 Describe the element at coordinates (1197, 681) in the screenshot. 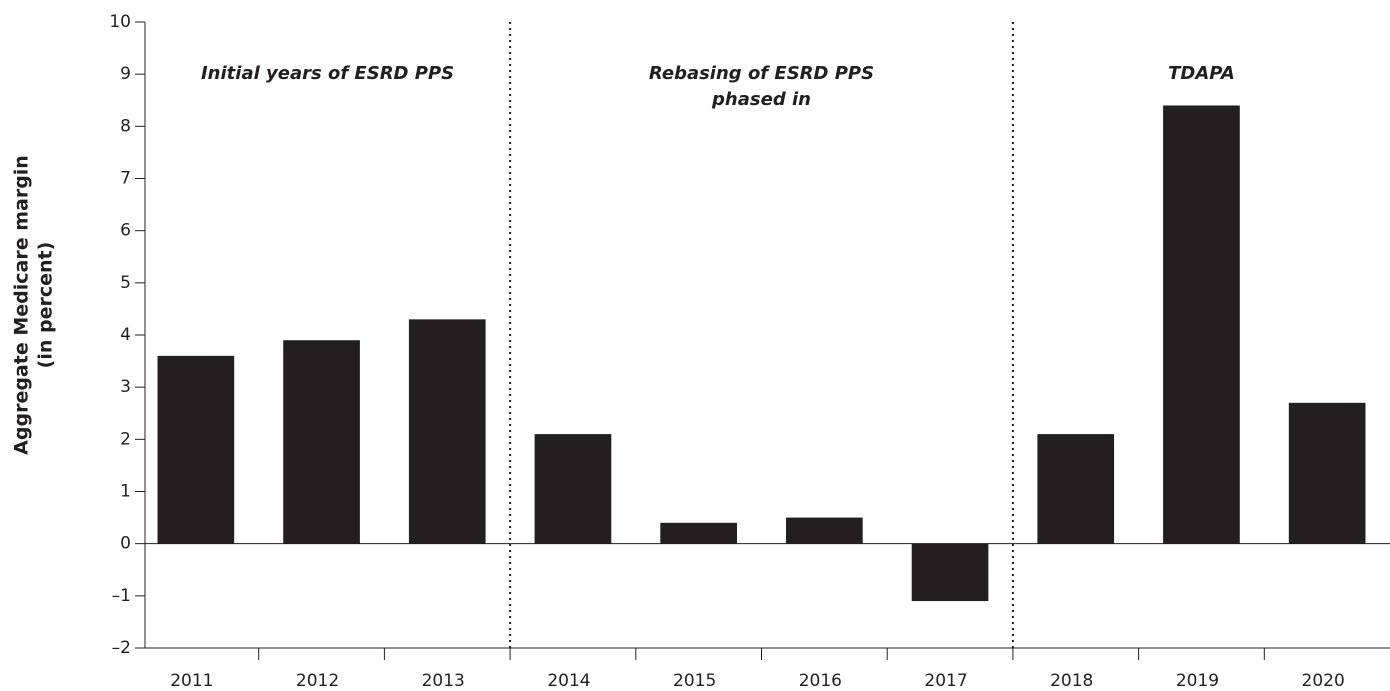

I see `x-tick-label: 2019` at that location.